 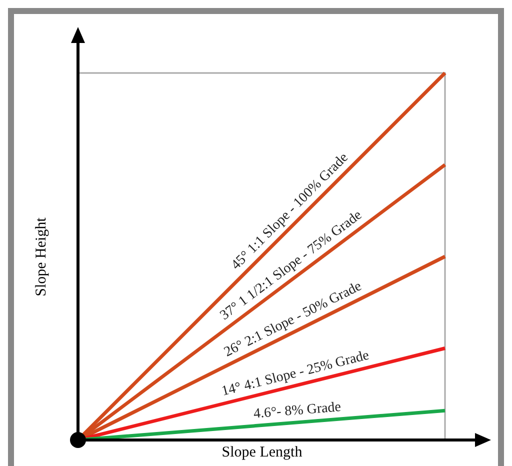 What do you see at coordinates (42, 256) in the screenshot?
I see `y-axis-title: Slope Height` at bounding box center [42, 256].